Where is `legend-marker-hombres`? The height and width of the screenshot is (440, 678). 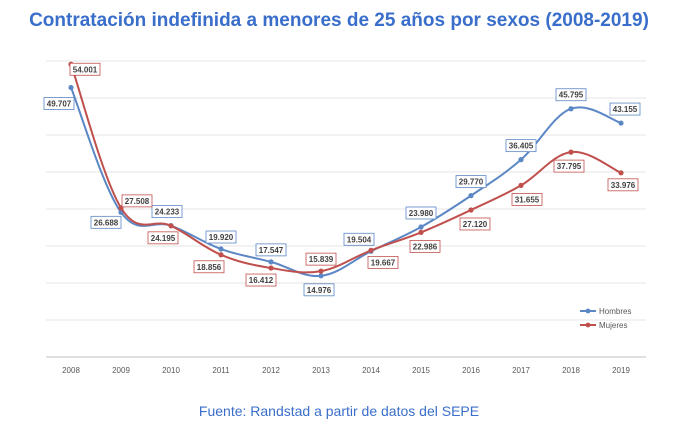
legend-marker-hombres is located at coordinates (588, 311).